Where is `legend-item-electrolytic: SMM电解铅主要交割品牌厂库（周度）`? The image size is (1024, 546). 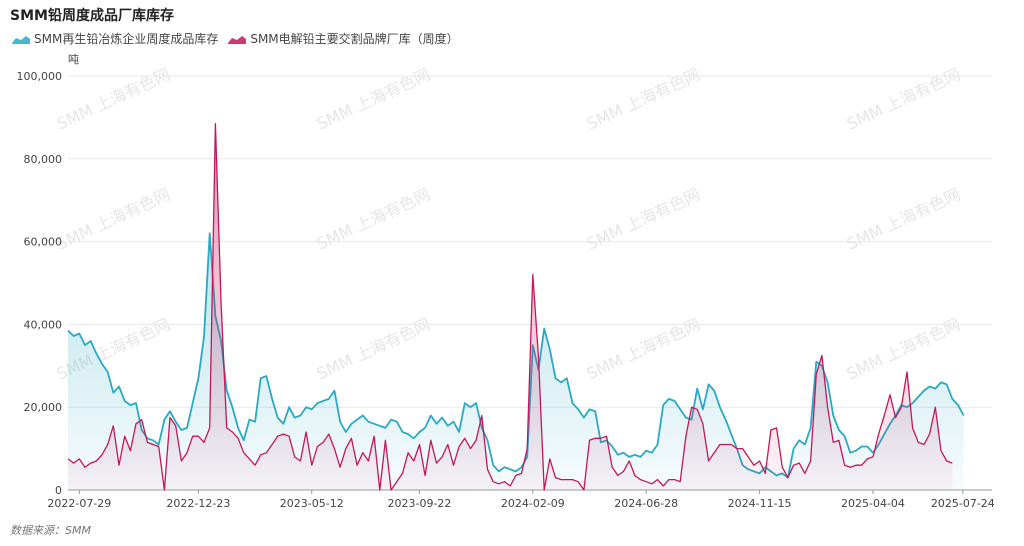 legend-item-electrolytic: SMM电解铅主要交割品牌厂库（周度） is located at coordinates (343, 38).